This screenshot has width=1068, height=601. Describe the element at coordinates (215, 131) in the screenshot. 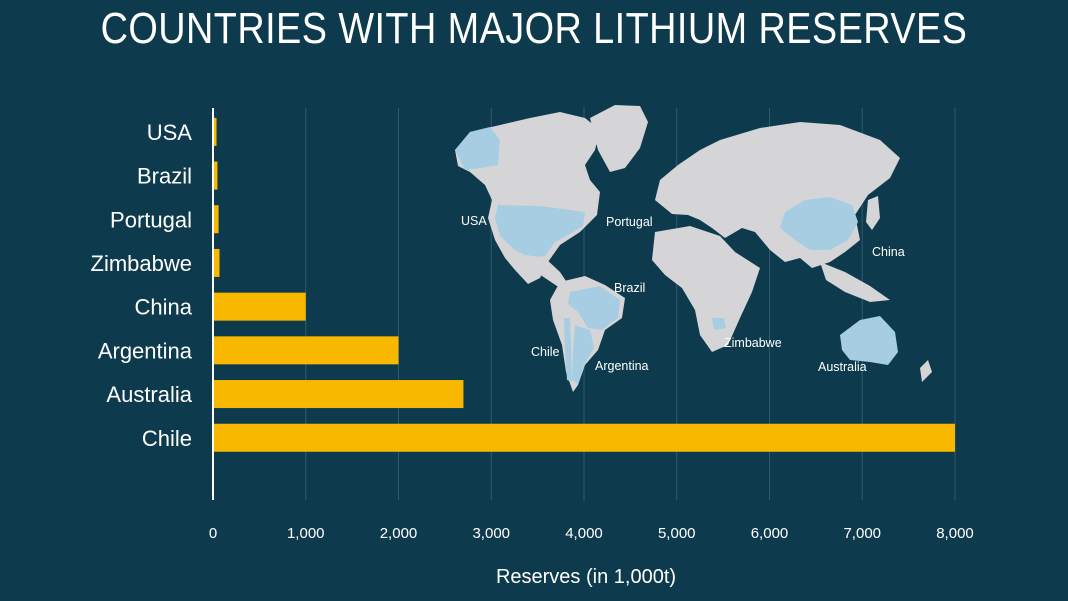

I see `bar-usa` at that location.